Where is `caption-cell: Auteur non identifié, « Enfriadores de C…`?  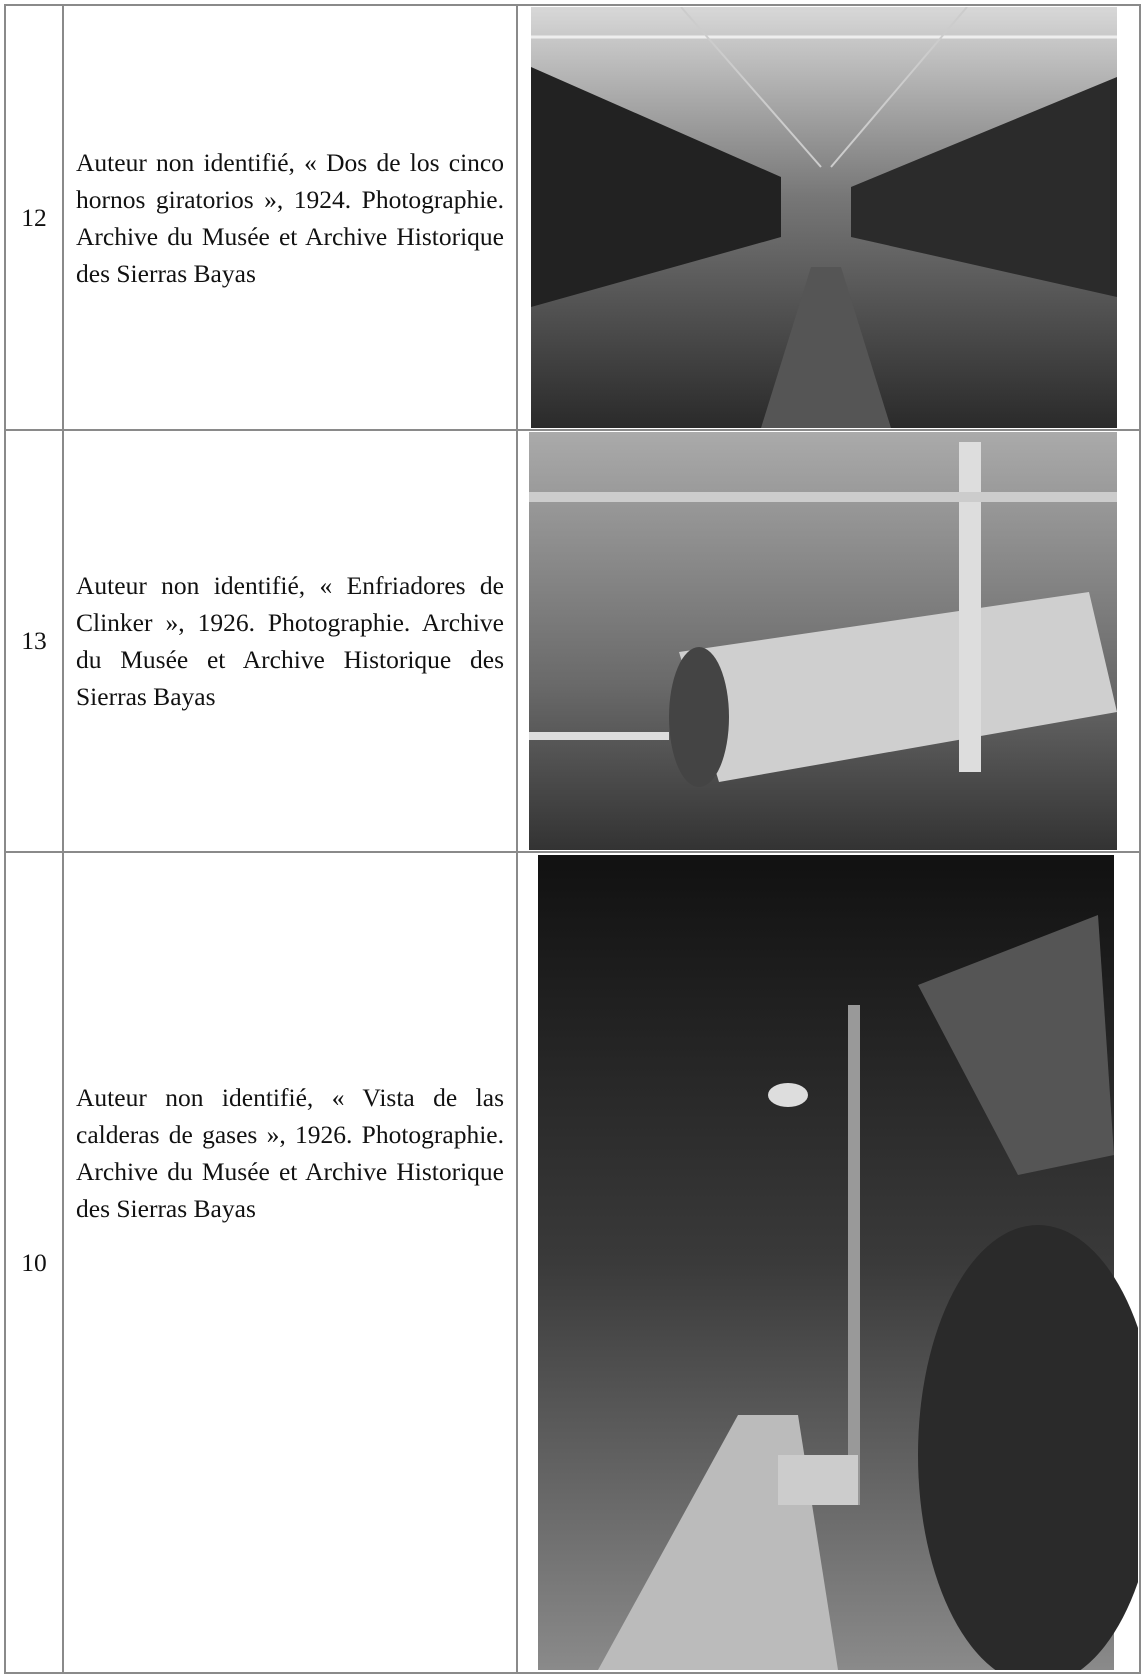
caption-cell: Auteur non identifié, « Enfriadores de C… is located at coordinates (290, 641).